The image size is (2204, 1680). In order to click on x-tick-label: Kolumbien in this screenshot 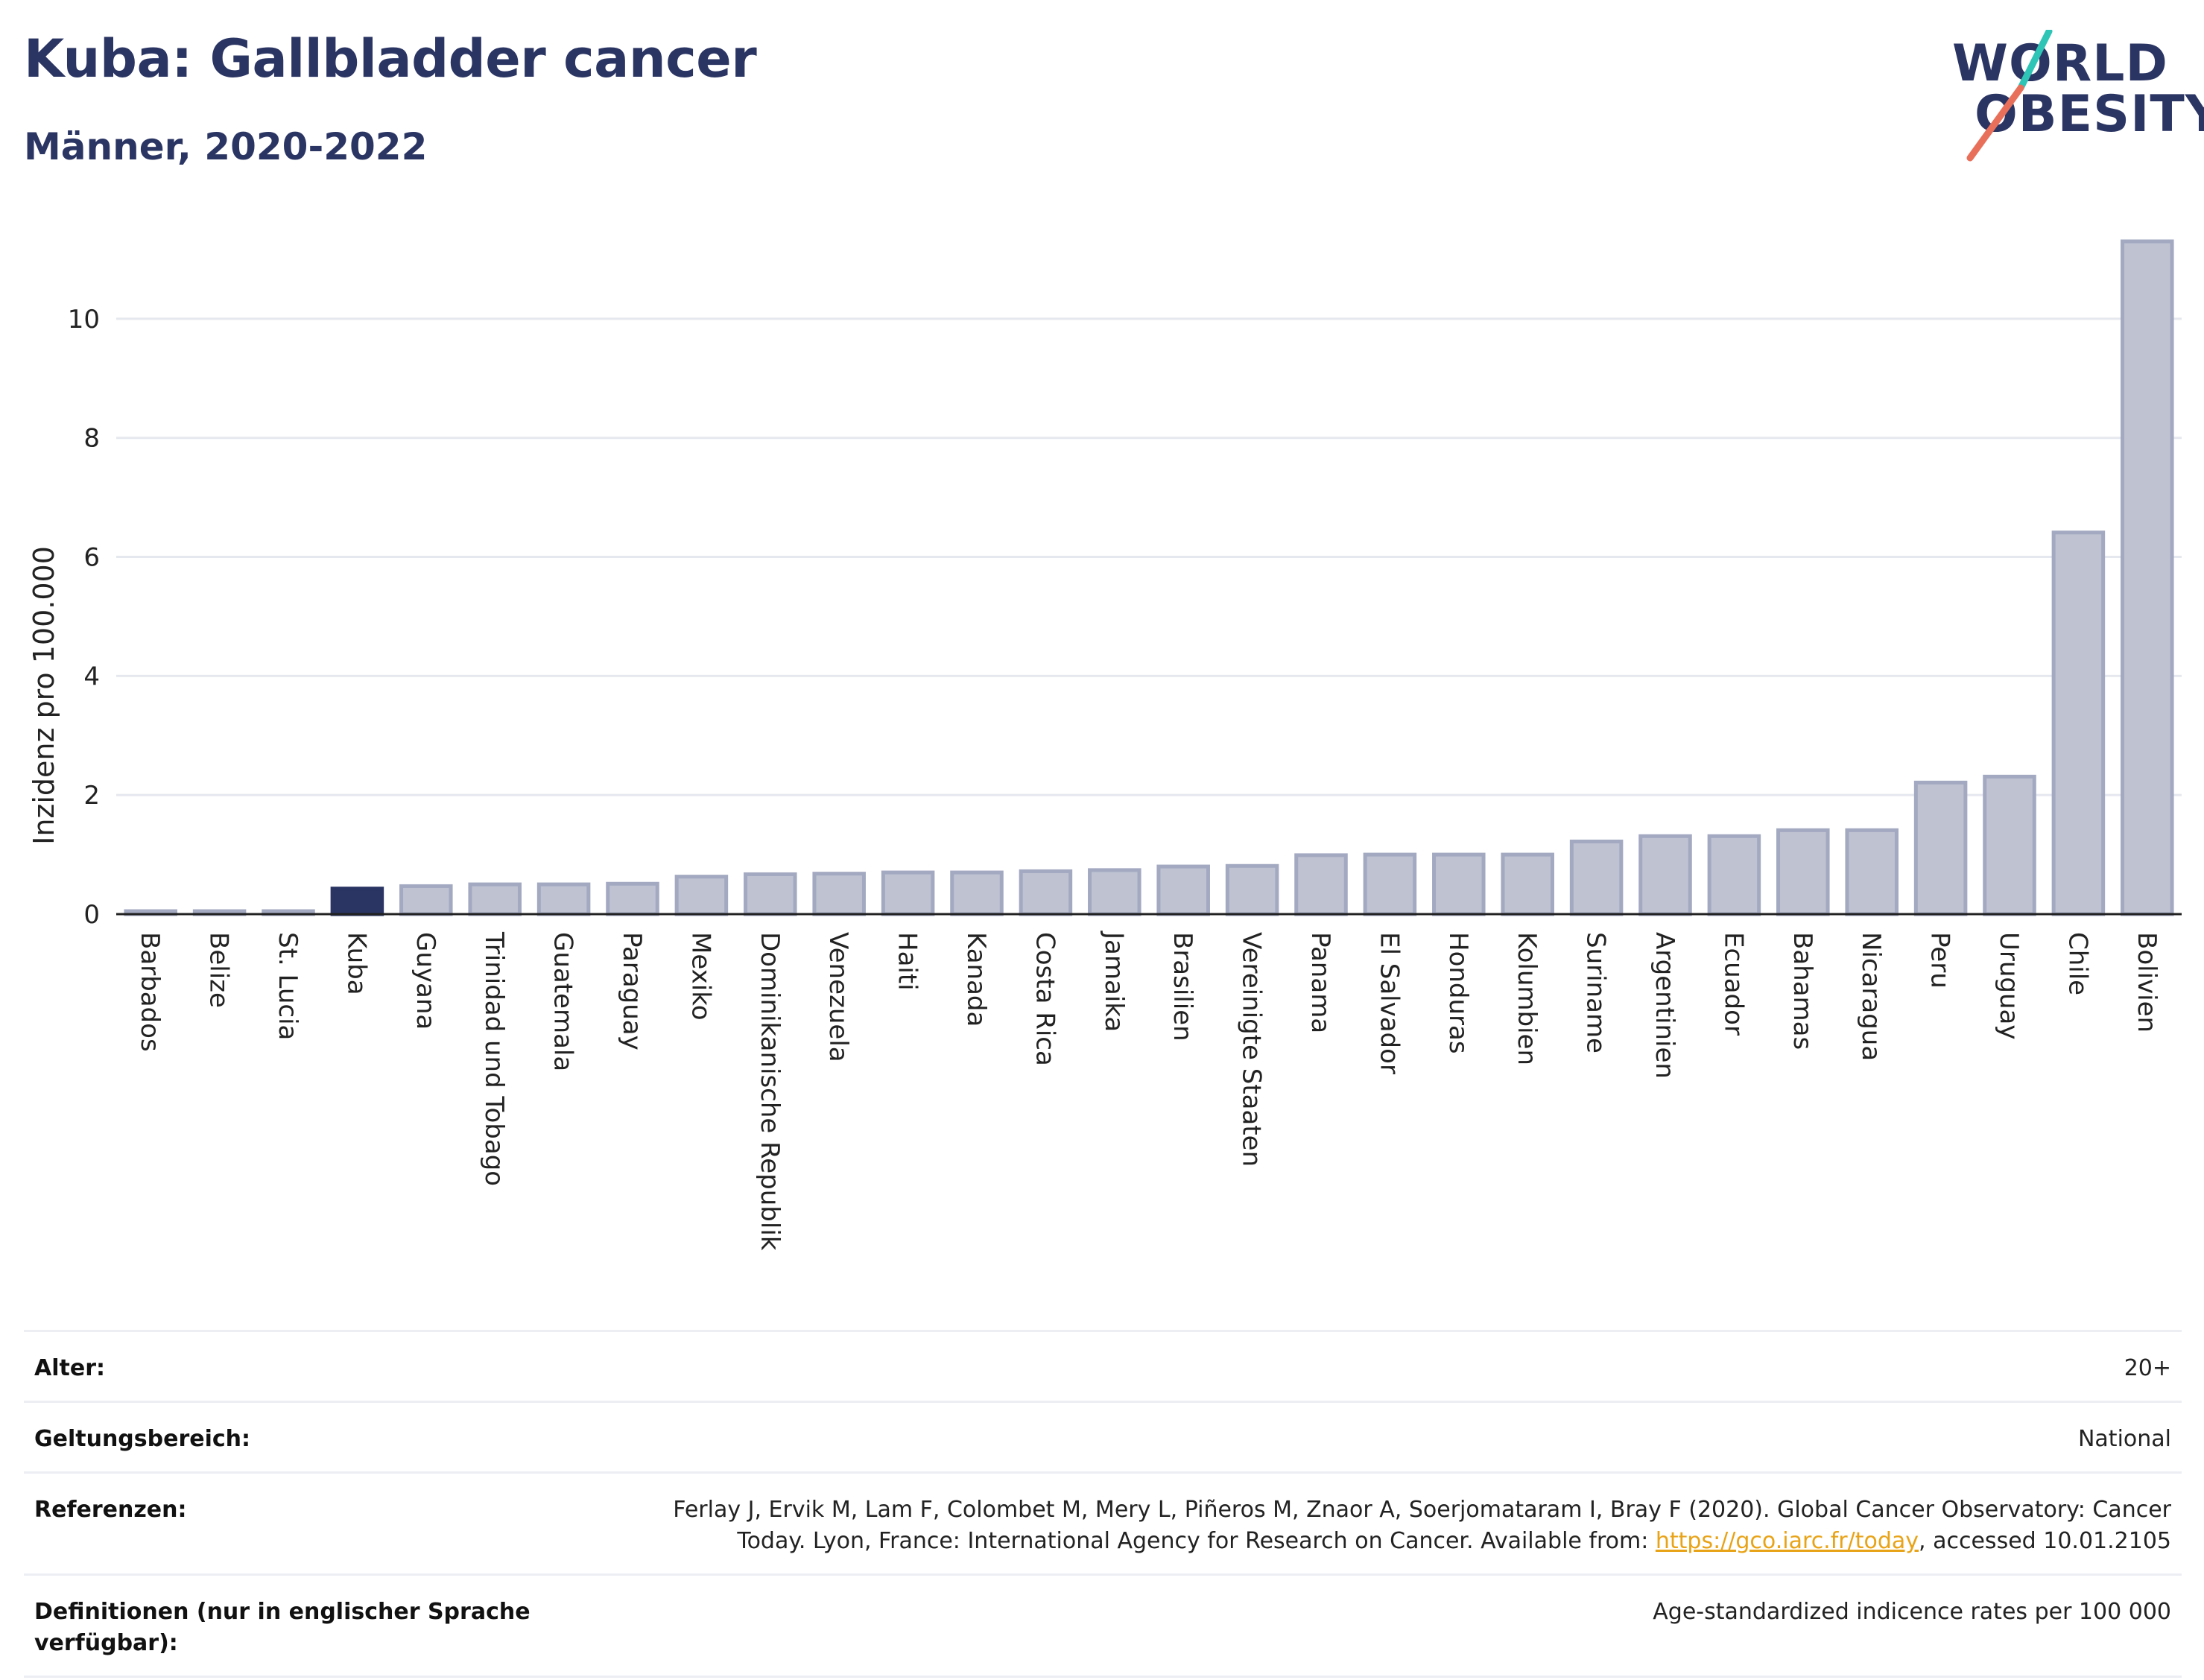, I will do `click(1527, 998)`.